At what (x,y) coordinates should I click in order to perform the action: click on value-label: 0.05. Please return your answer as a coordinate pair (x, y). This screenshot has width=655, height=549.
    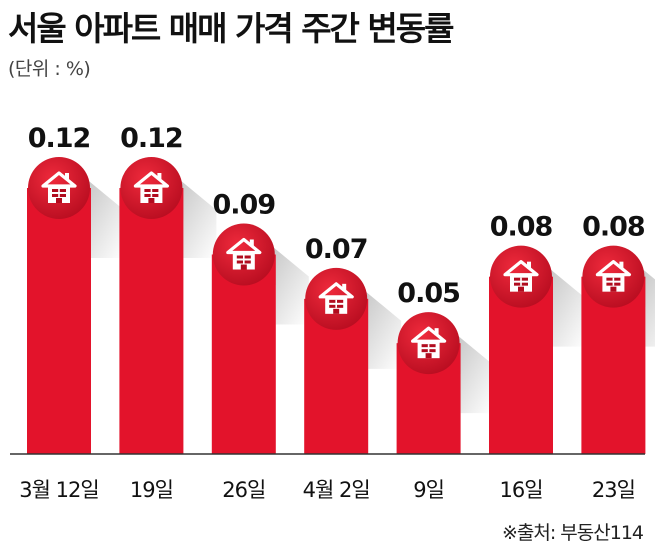
    Looking at the image, I should click on (428, 293).